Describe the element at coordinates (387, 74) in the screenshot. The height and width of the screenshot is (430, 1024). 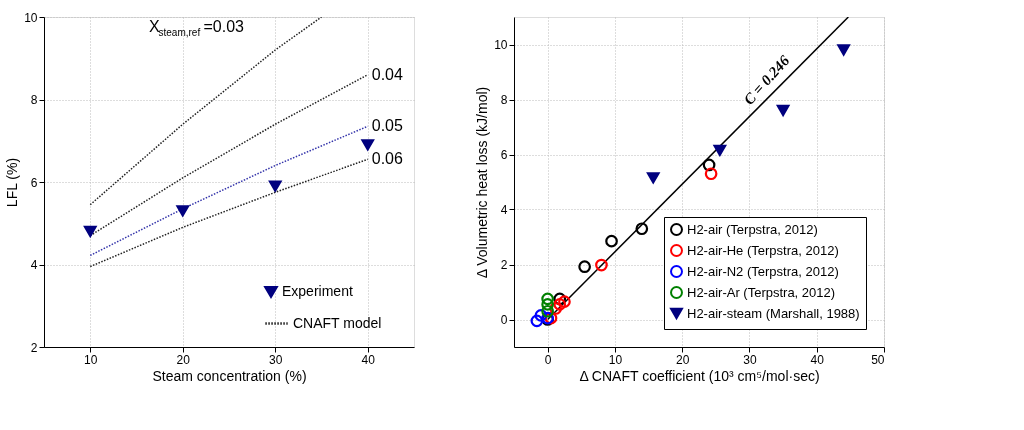
I see `annotation: 0.04` at that location.